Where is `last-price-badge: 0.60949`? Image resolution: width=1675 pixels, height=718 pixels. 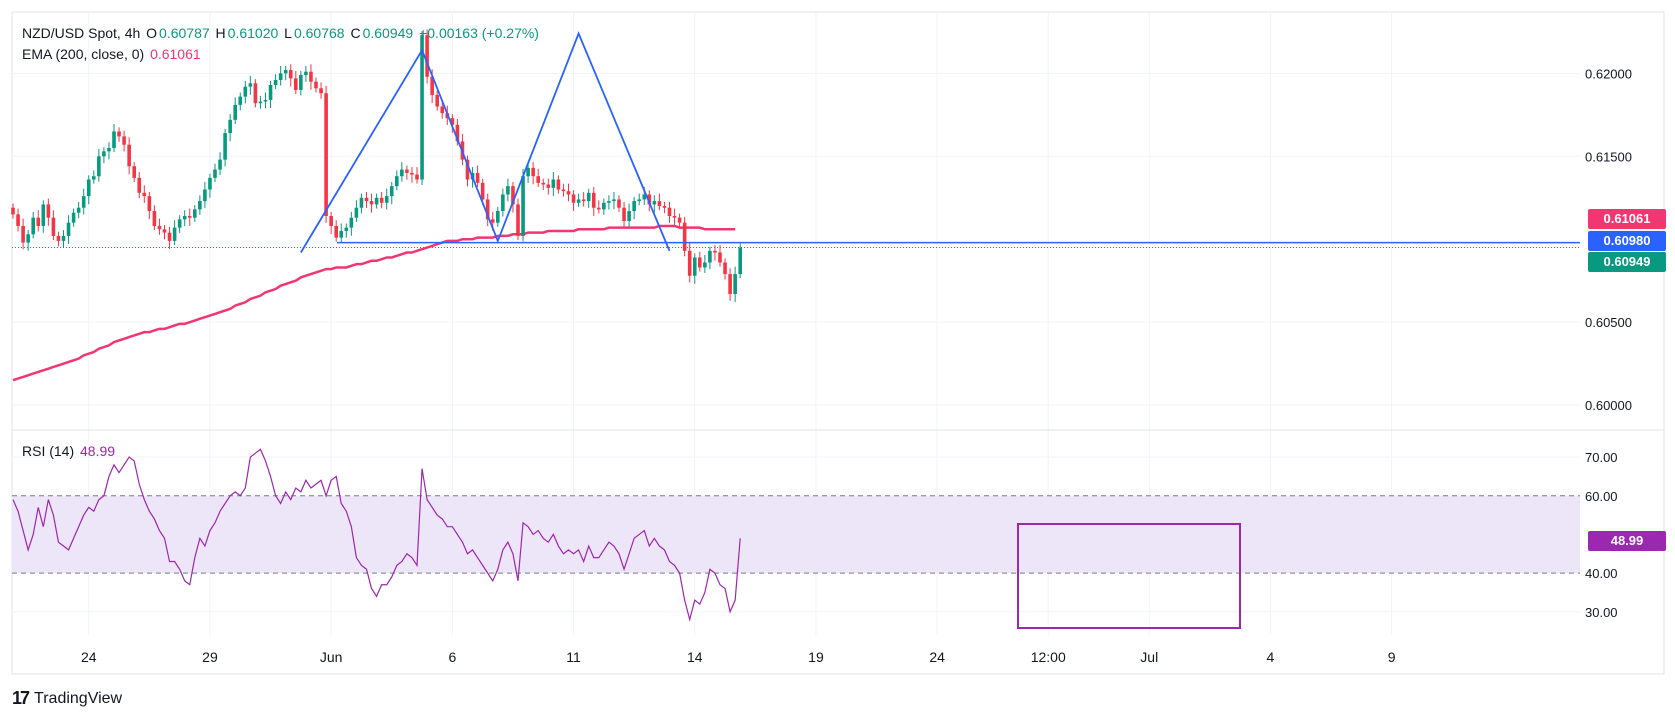 last-price-badge: 0.60949 is located at coordinates (1627, 262).